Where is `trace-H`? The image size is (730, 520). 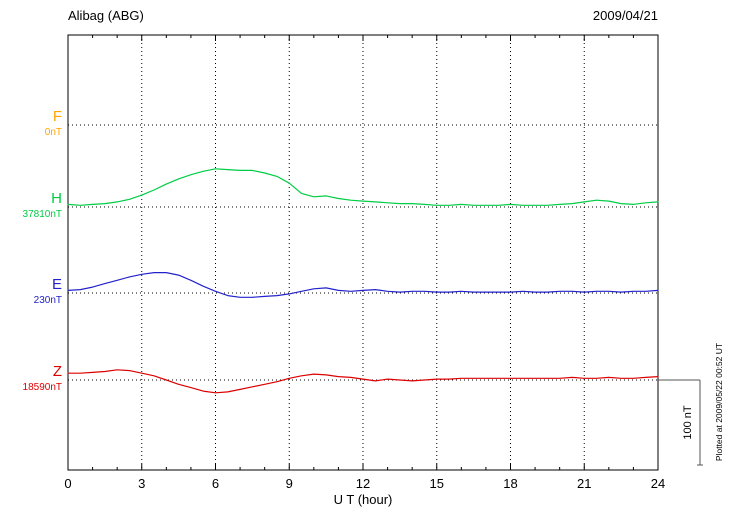
trace-H is located at coordinates (363, 187).